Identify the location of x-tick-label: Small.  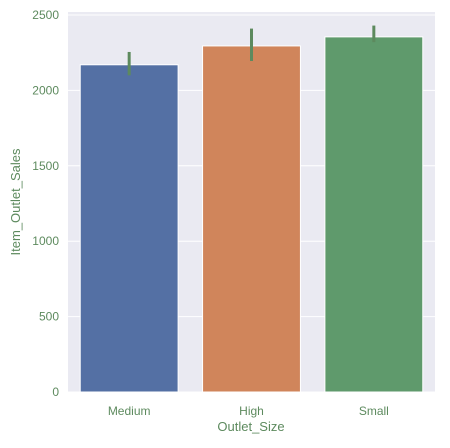
(374, 411).